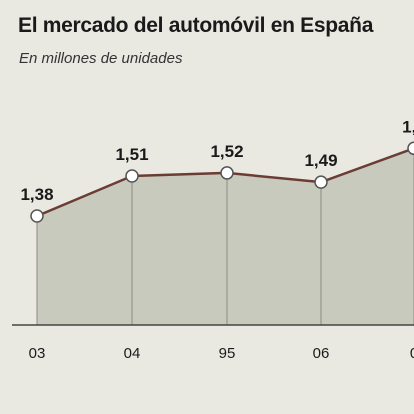 The width and height of the screenshot is (414, 414). I want to click on value-label-2: 1,52, so click(226, 151).